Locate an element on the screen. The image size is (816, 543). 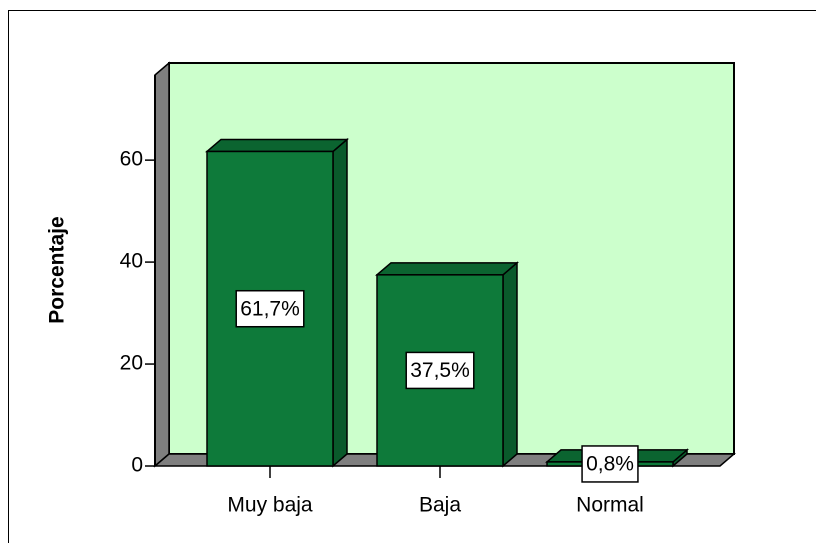
y-tick-label: 40 is located at coordinates (131, 261).